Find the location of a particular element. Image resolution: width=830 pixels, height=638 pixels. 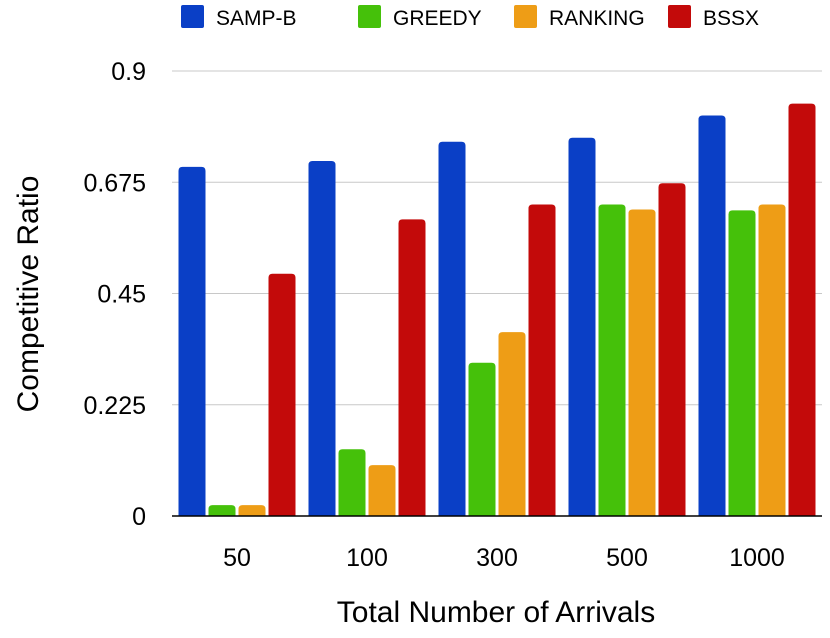

y-tick-label: 0.9 is located at coordinates (128, 72).